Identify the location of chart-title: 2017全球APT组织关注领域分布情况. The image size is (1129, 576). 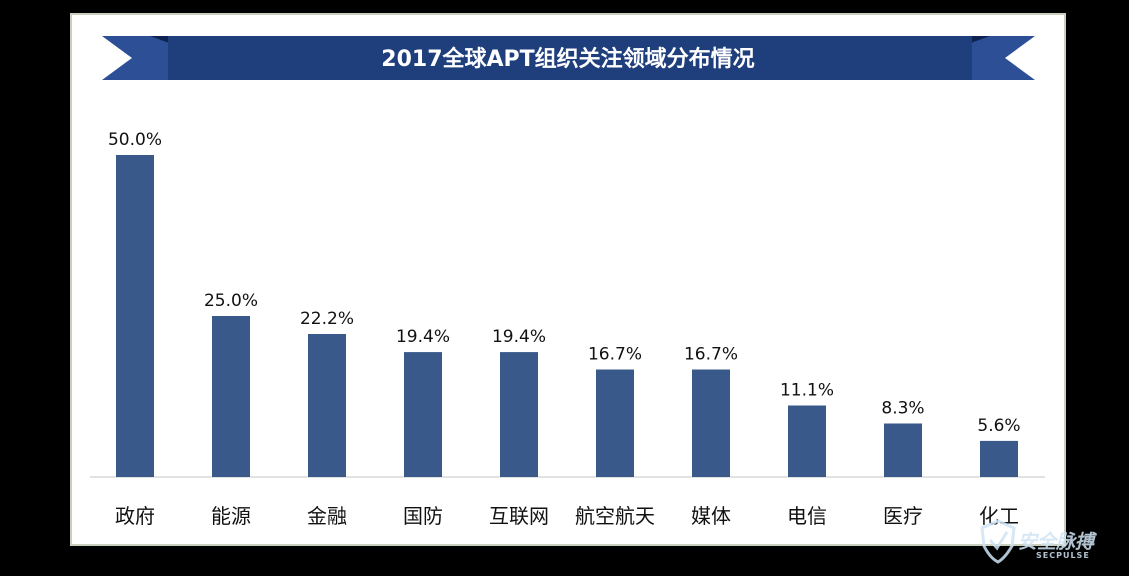
(567, 59).